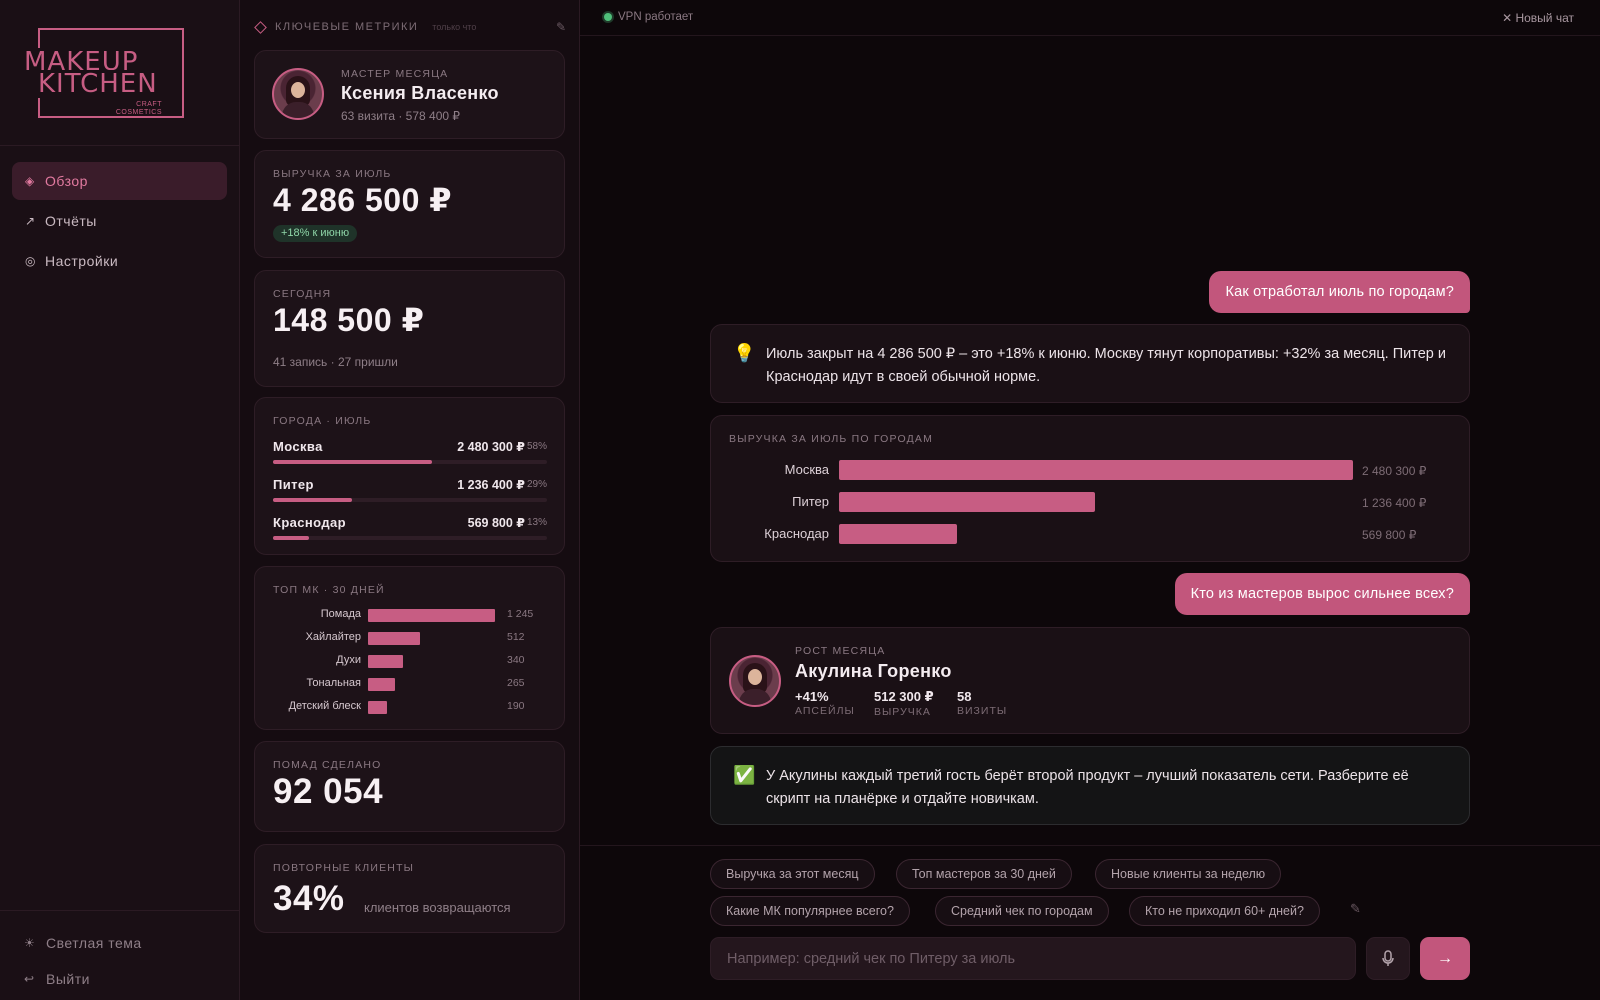 The height and width of the screenshot is (1000, 1600). What do you see at coordinates (608, 17) in the screenshot?
I see `status-dot-icon` at bounding box center [608, 17].